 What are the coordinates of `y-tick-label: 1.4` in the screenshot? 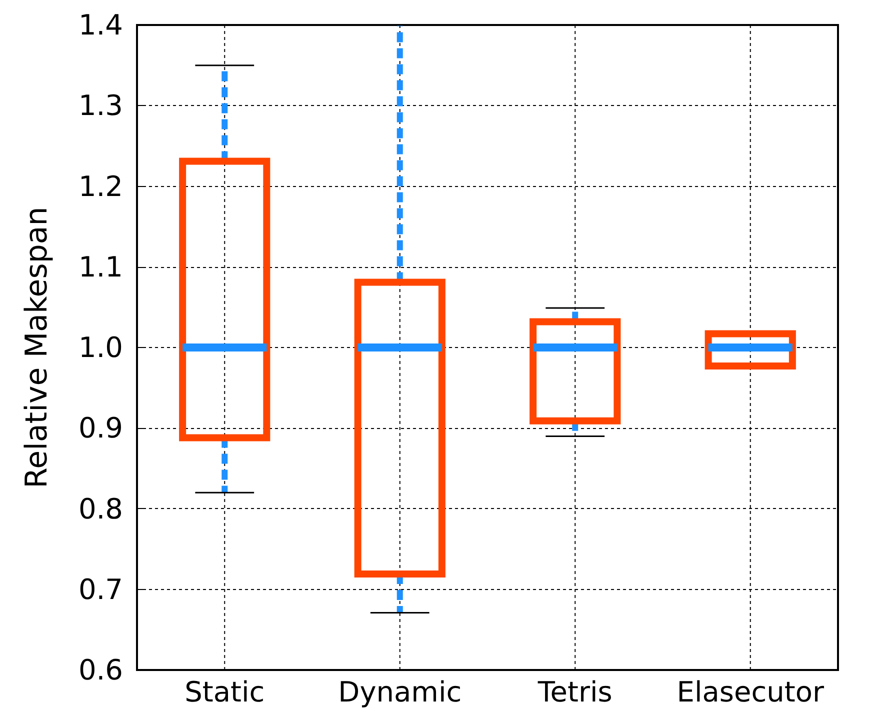 It's located at (100, 25).